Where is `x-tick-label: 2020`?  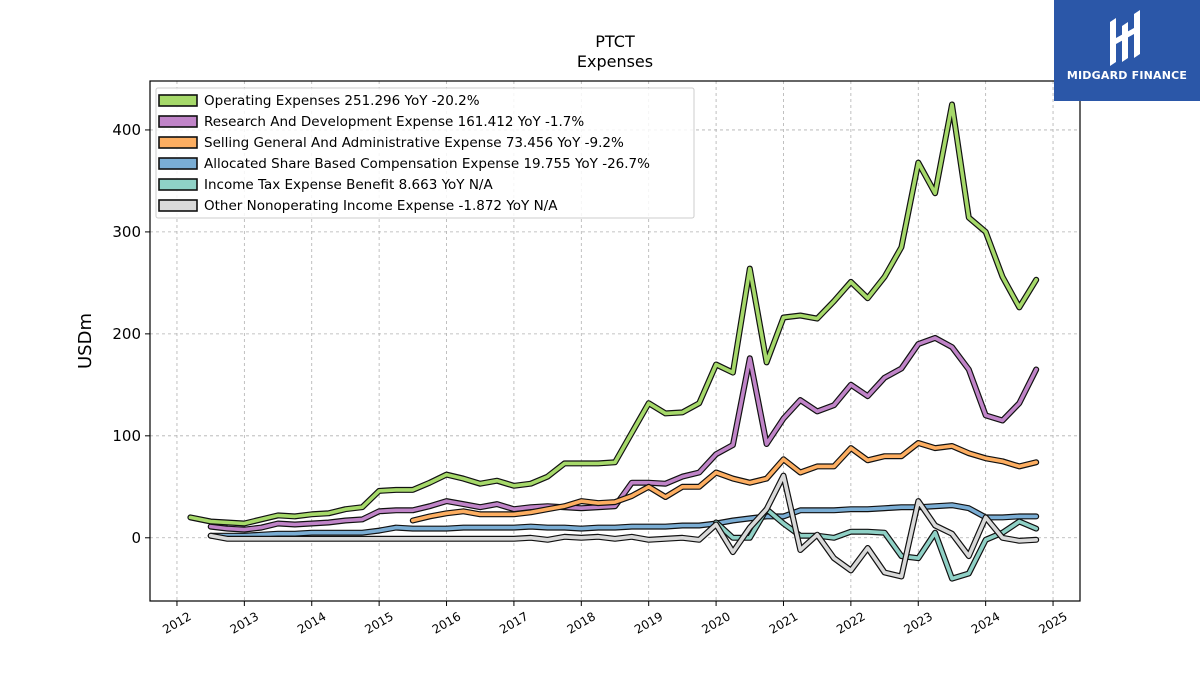
x-tick-label: 2020 is located at coordinates (715, 622).